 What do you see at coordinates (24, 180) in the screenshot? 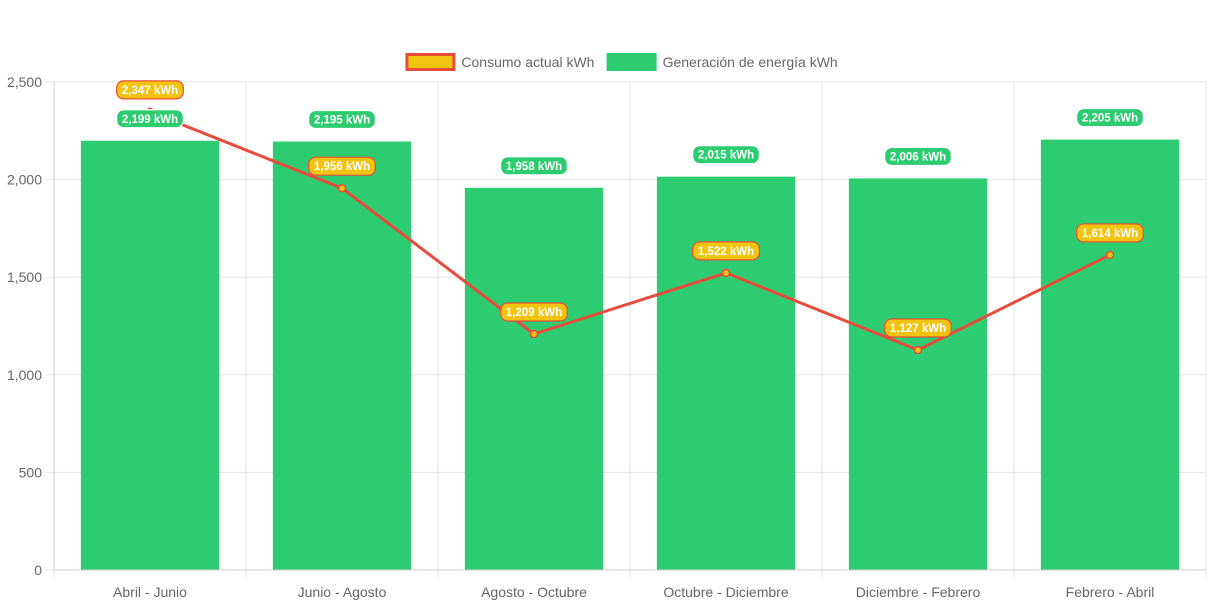
I see `y-tick-label: 2,000` at bounding box center [24, 180].